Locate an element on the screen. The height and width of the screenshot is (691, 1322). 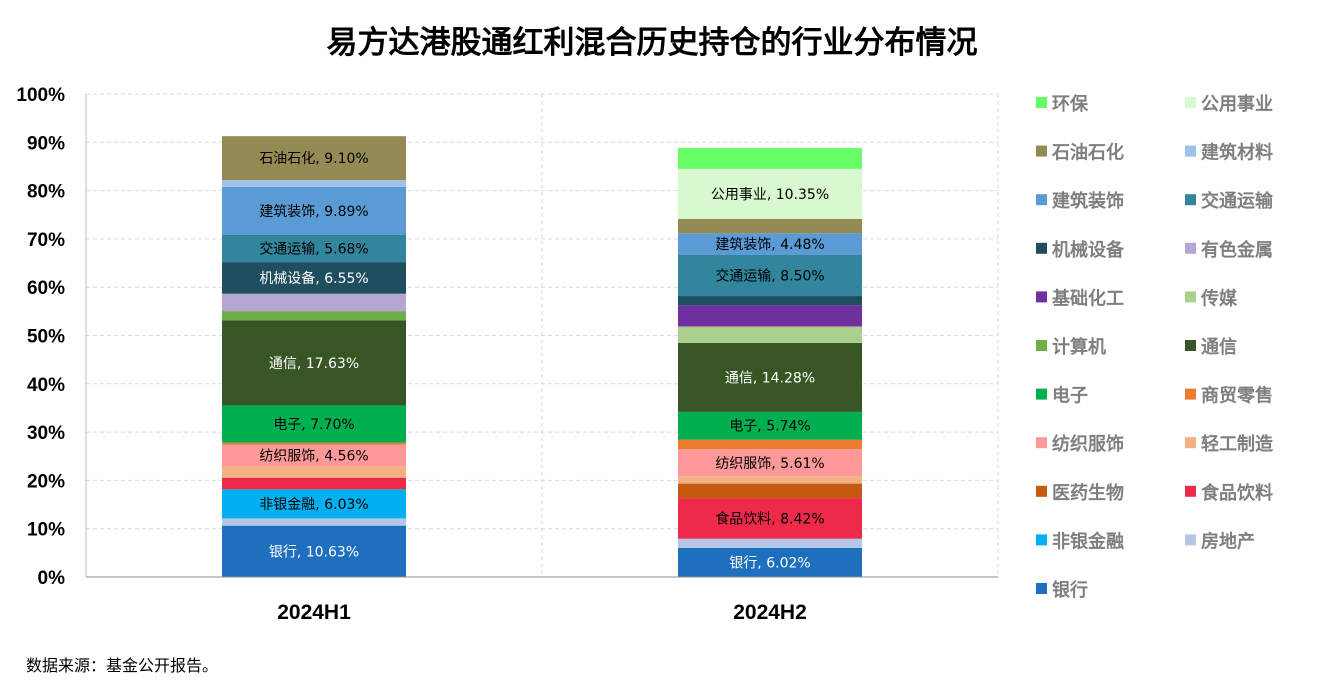
legend-item: 银行 is located at coordinates (1062, 590).